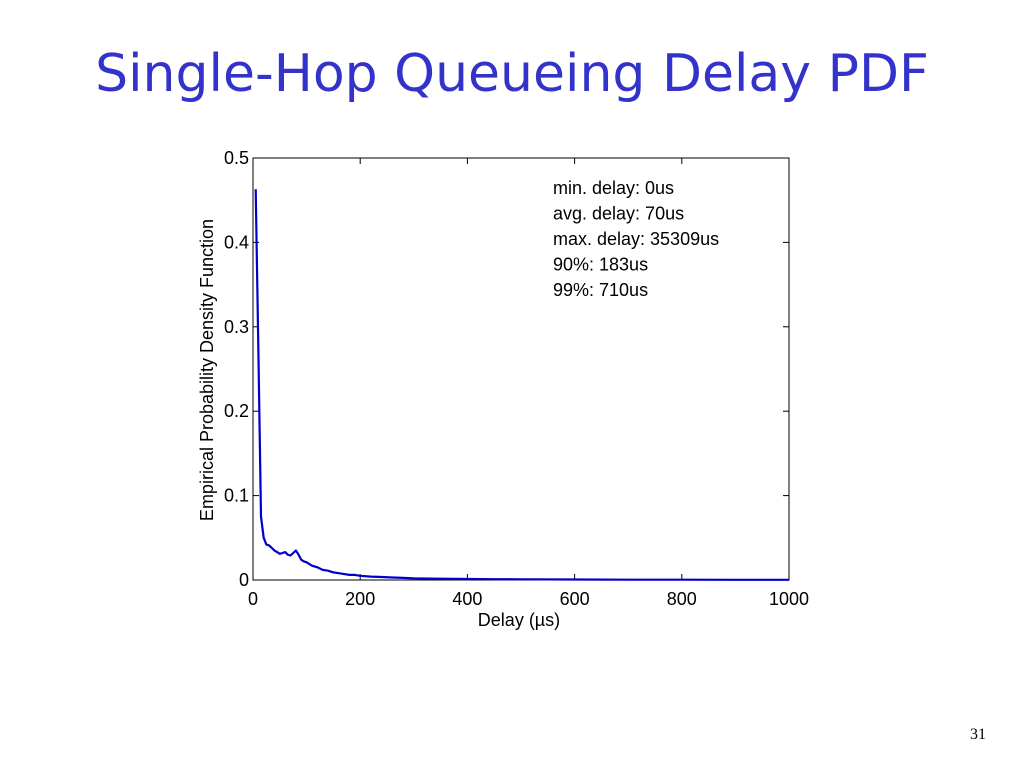  Describe the element at coordinates (600, 265) in the screenshot. I see `stats-annotation-line: 90%: 183us` at that location.